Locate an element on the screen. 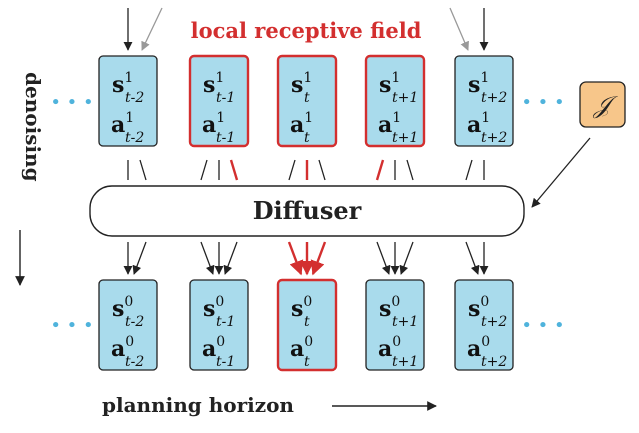 The width and height of the screenshot is (639, 433). planning-horizon-label: planning horizon is located at coordinates (198, 405).